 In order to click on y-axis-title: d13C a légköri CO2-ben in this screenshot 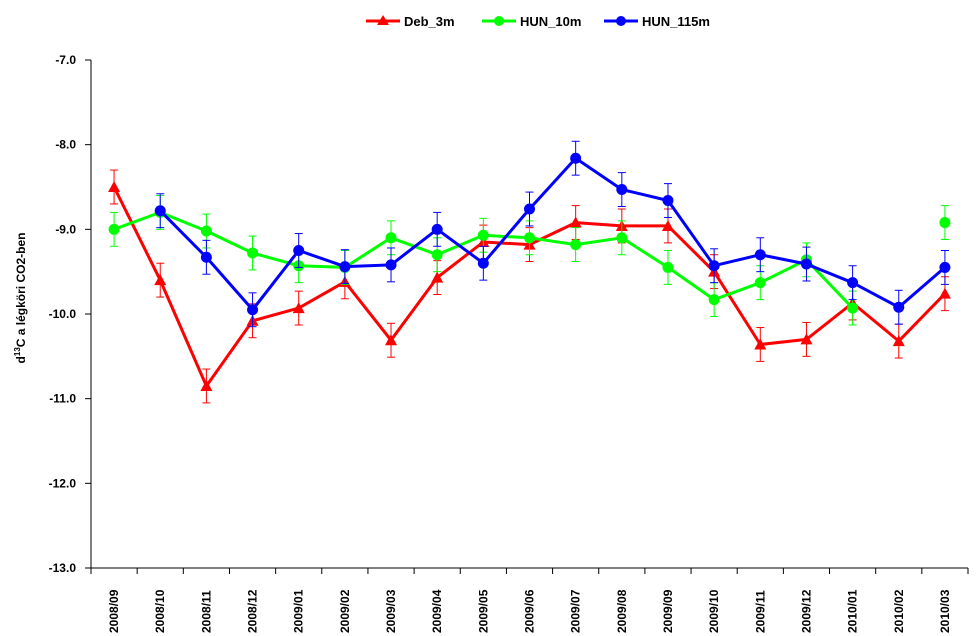, I will do `click(20, 298)`.